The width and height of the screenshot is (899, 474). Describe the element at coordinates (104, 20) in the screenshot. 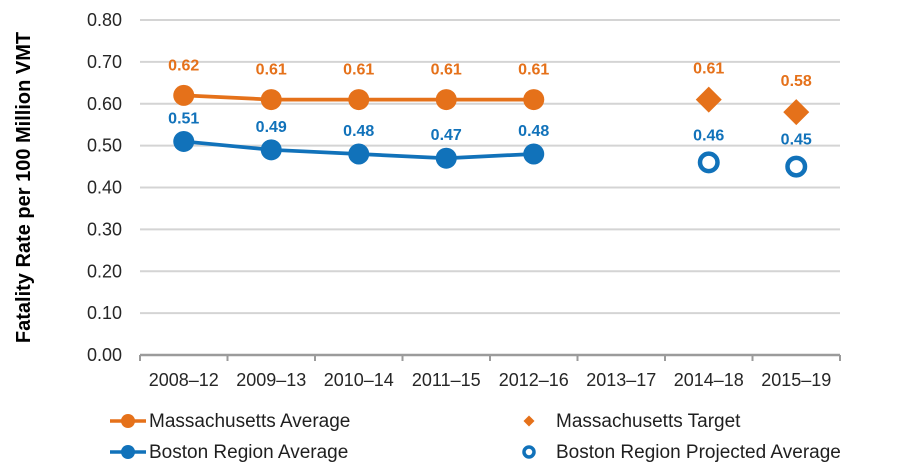

I see `y-tick-label: 0.80` at that location.